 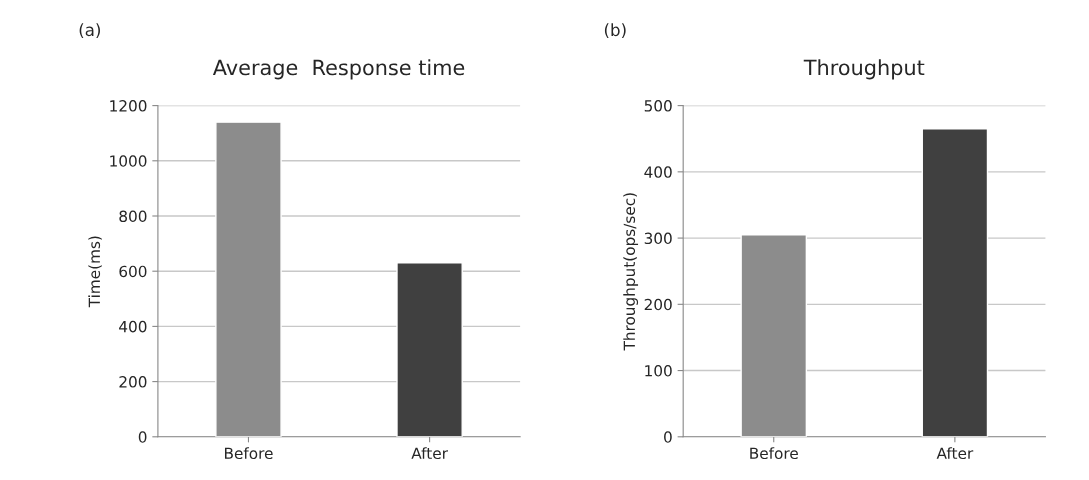 What do you see at coordinates (128, 161) in the screenshot?
I see `y-tick-label: 1000` at bounding box center [128, 161].